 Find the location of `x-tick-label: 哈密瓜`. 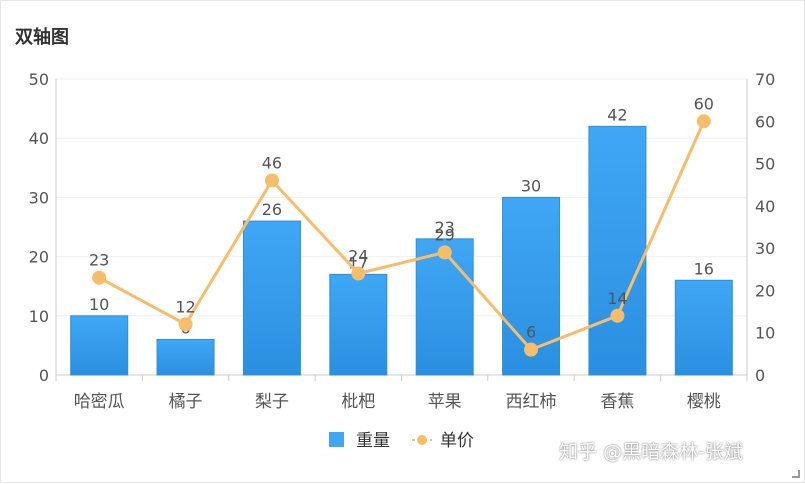

x-tick-label: 哈密瓜 is located at coordinates (99, 402).